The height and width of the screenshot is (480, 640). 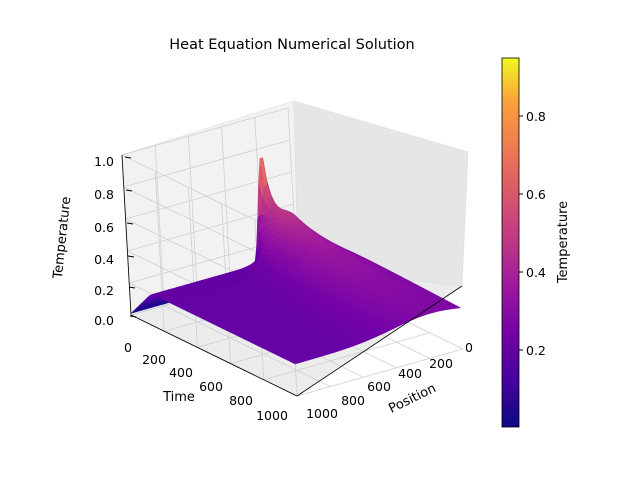 What do you see at coordinates (536, 116) in the screenshot?
I see `colorbar-tick-label: 0.8` at bounding box center [536, 116].